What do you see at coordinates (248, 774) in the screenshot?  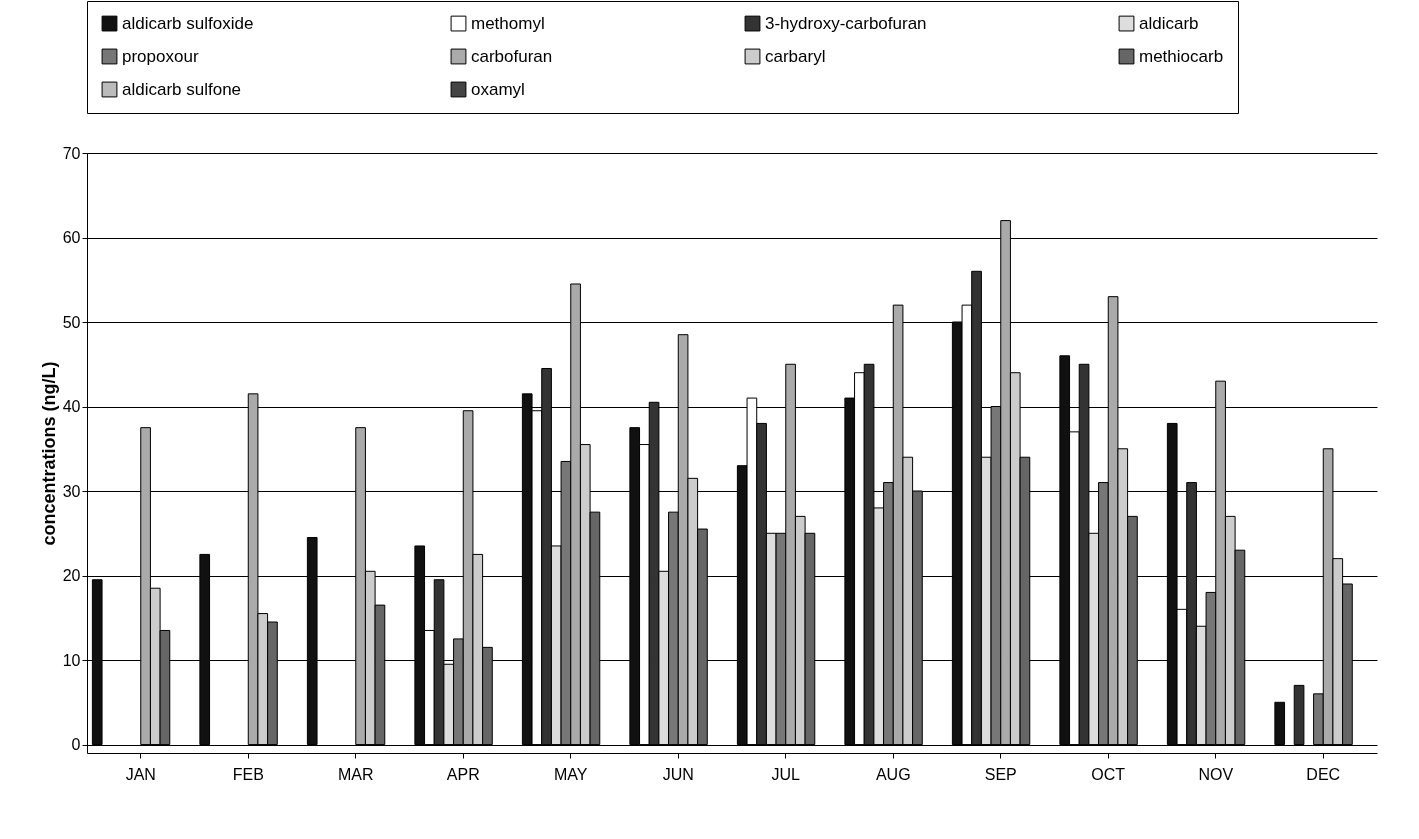 I see `x-tick-label: FEB` at bounding box center [248, 774].